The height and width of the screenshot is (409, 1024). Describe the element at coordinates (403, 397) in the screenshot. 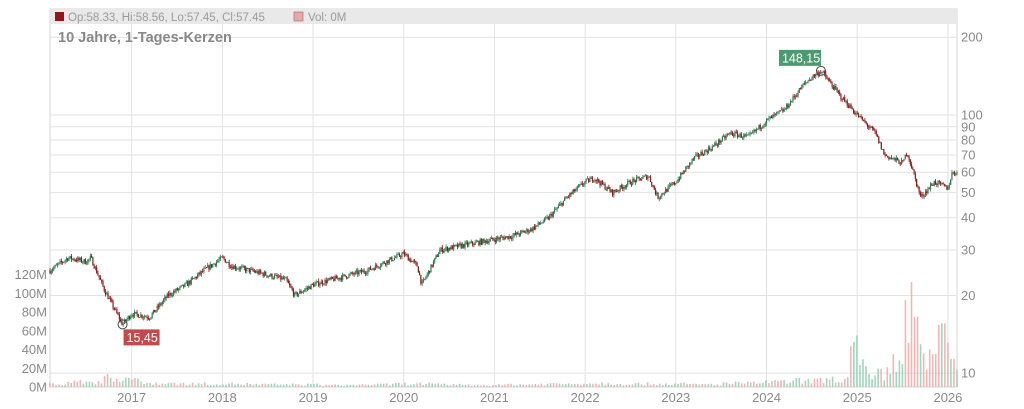

I see `time-tick-label: 2020` at that location.